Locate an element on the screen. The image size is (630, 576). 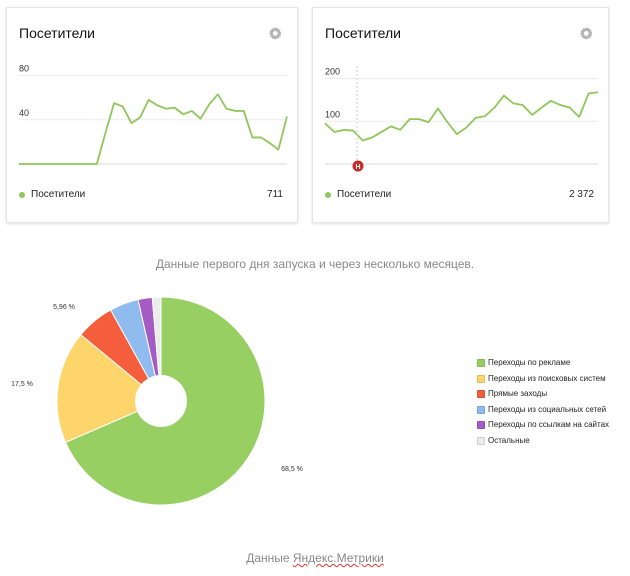
visitors-line-chart-1: 80 40 is located at coordinates (153, 114).